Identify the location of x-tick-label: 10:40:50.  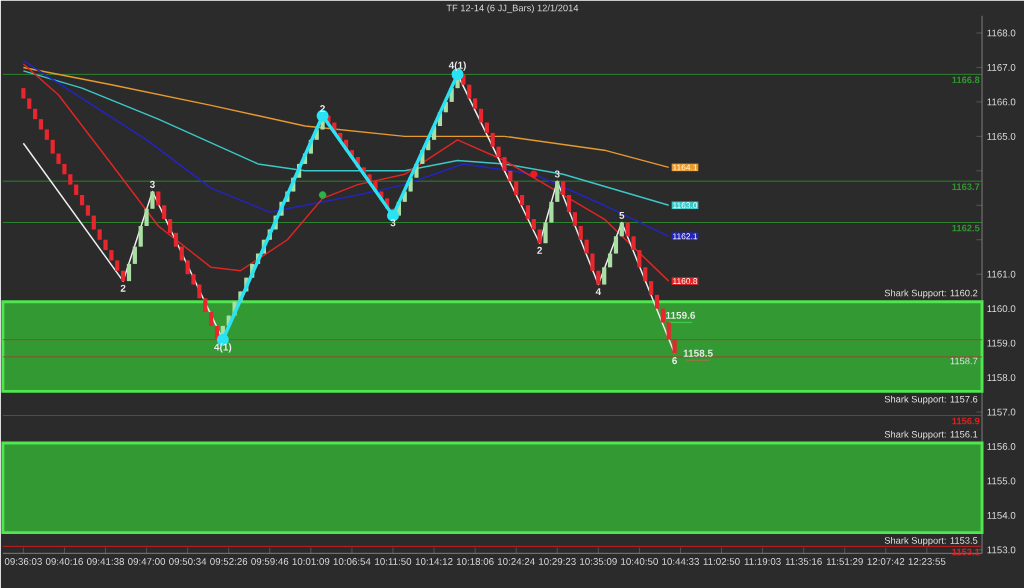
(639, 561).